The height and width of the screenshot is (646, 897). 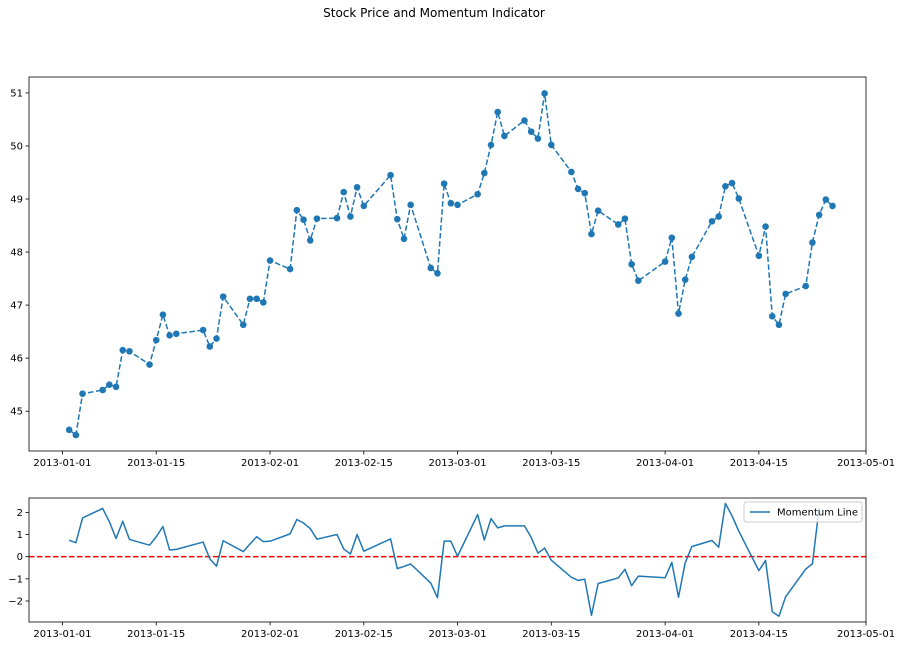 What do you see at coordinates (457, 634) in the screenshot?
I see `momentum-x-tick-label: 2013-03-01` at bounding box center [457, 634].